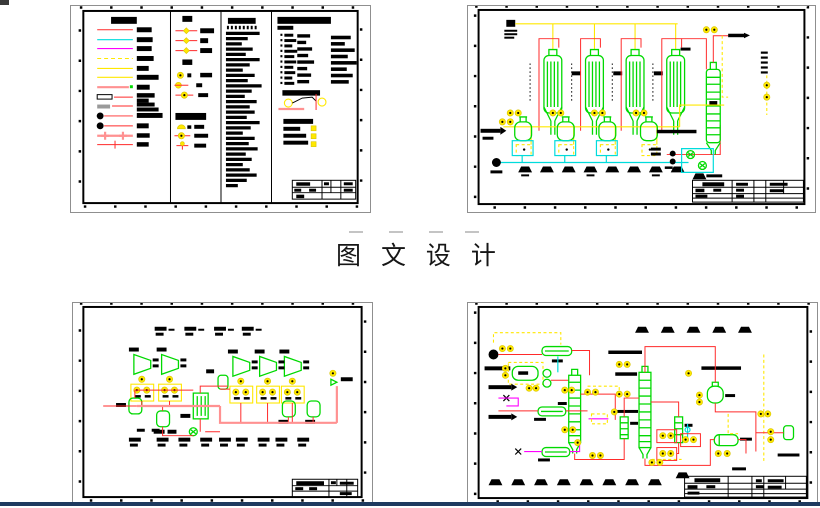  Describe the element at coordinates (765, 83) in the screenshot. I see `right-instrument-stack` at that location.